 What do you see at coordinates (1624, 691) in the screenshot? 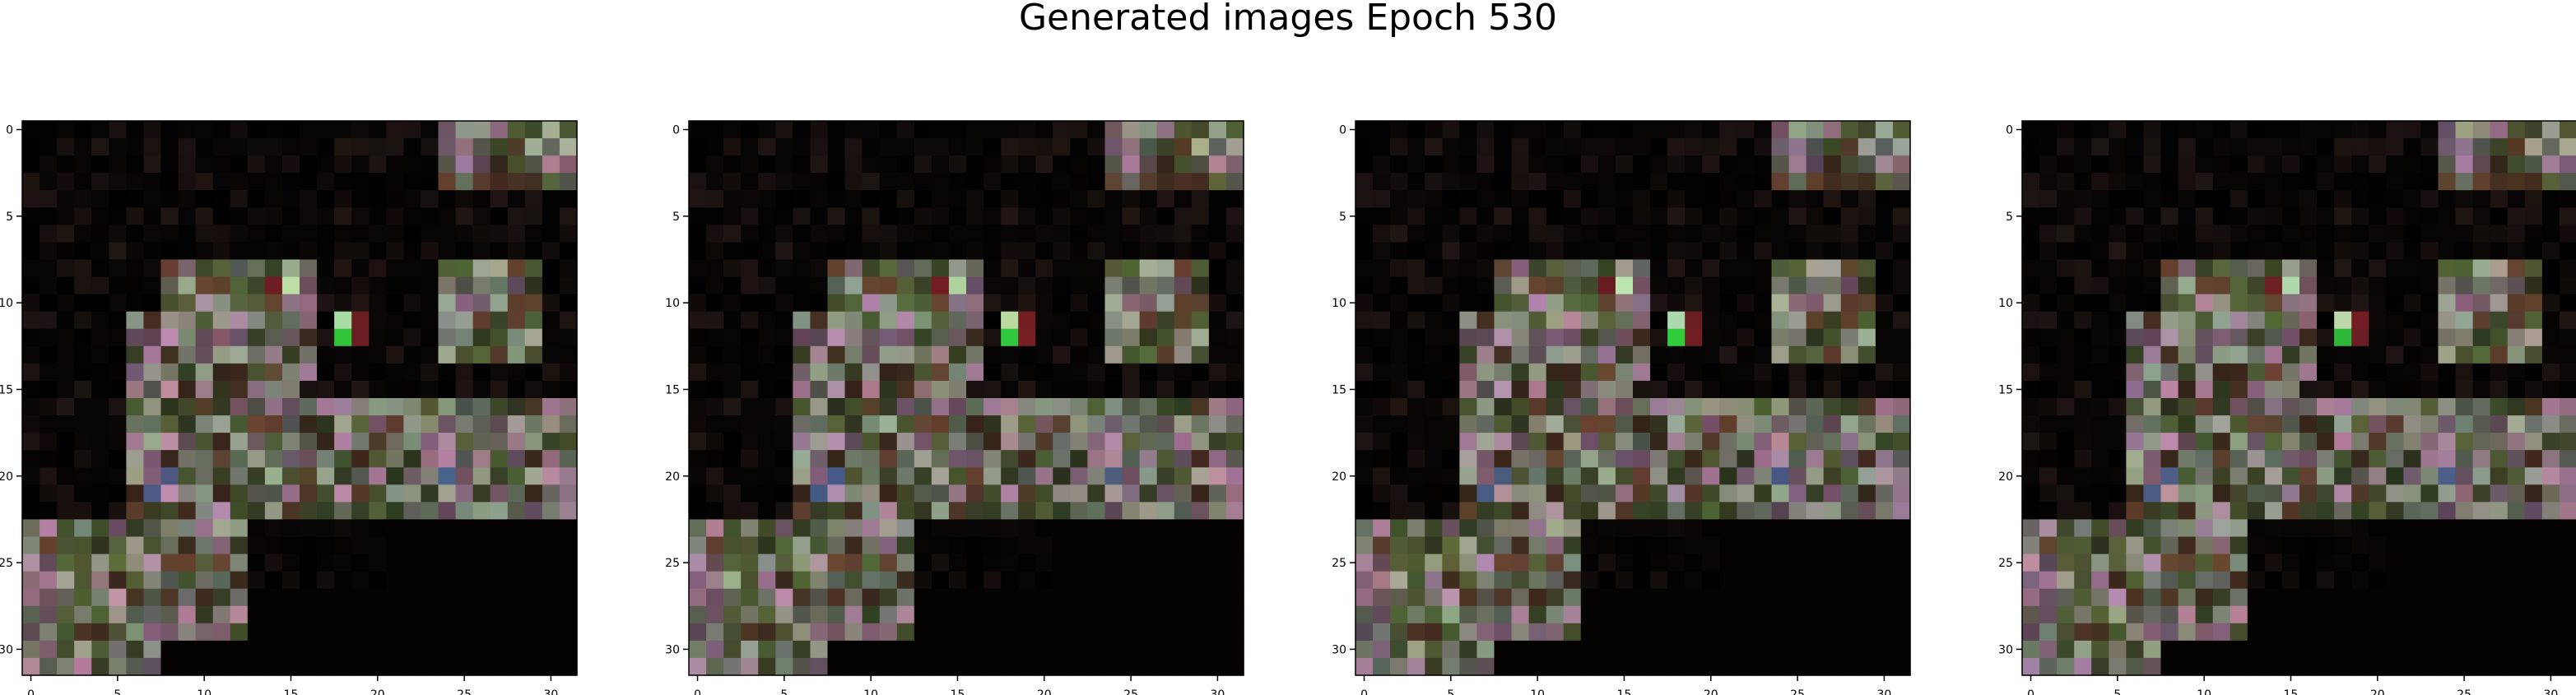
I see `x-tick-label: 15` at bounding box center [1624, 691].